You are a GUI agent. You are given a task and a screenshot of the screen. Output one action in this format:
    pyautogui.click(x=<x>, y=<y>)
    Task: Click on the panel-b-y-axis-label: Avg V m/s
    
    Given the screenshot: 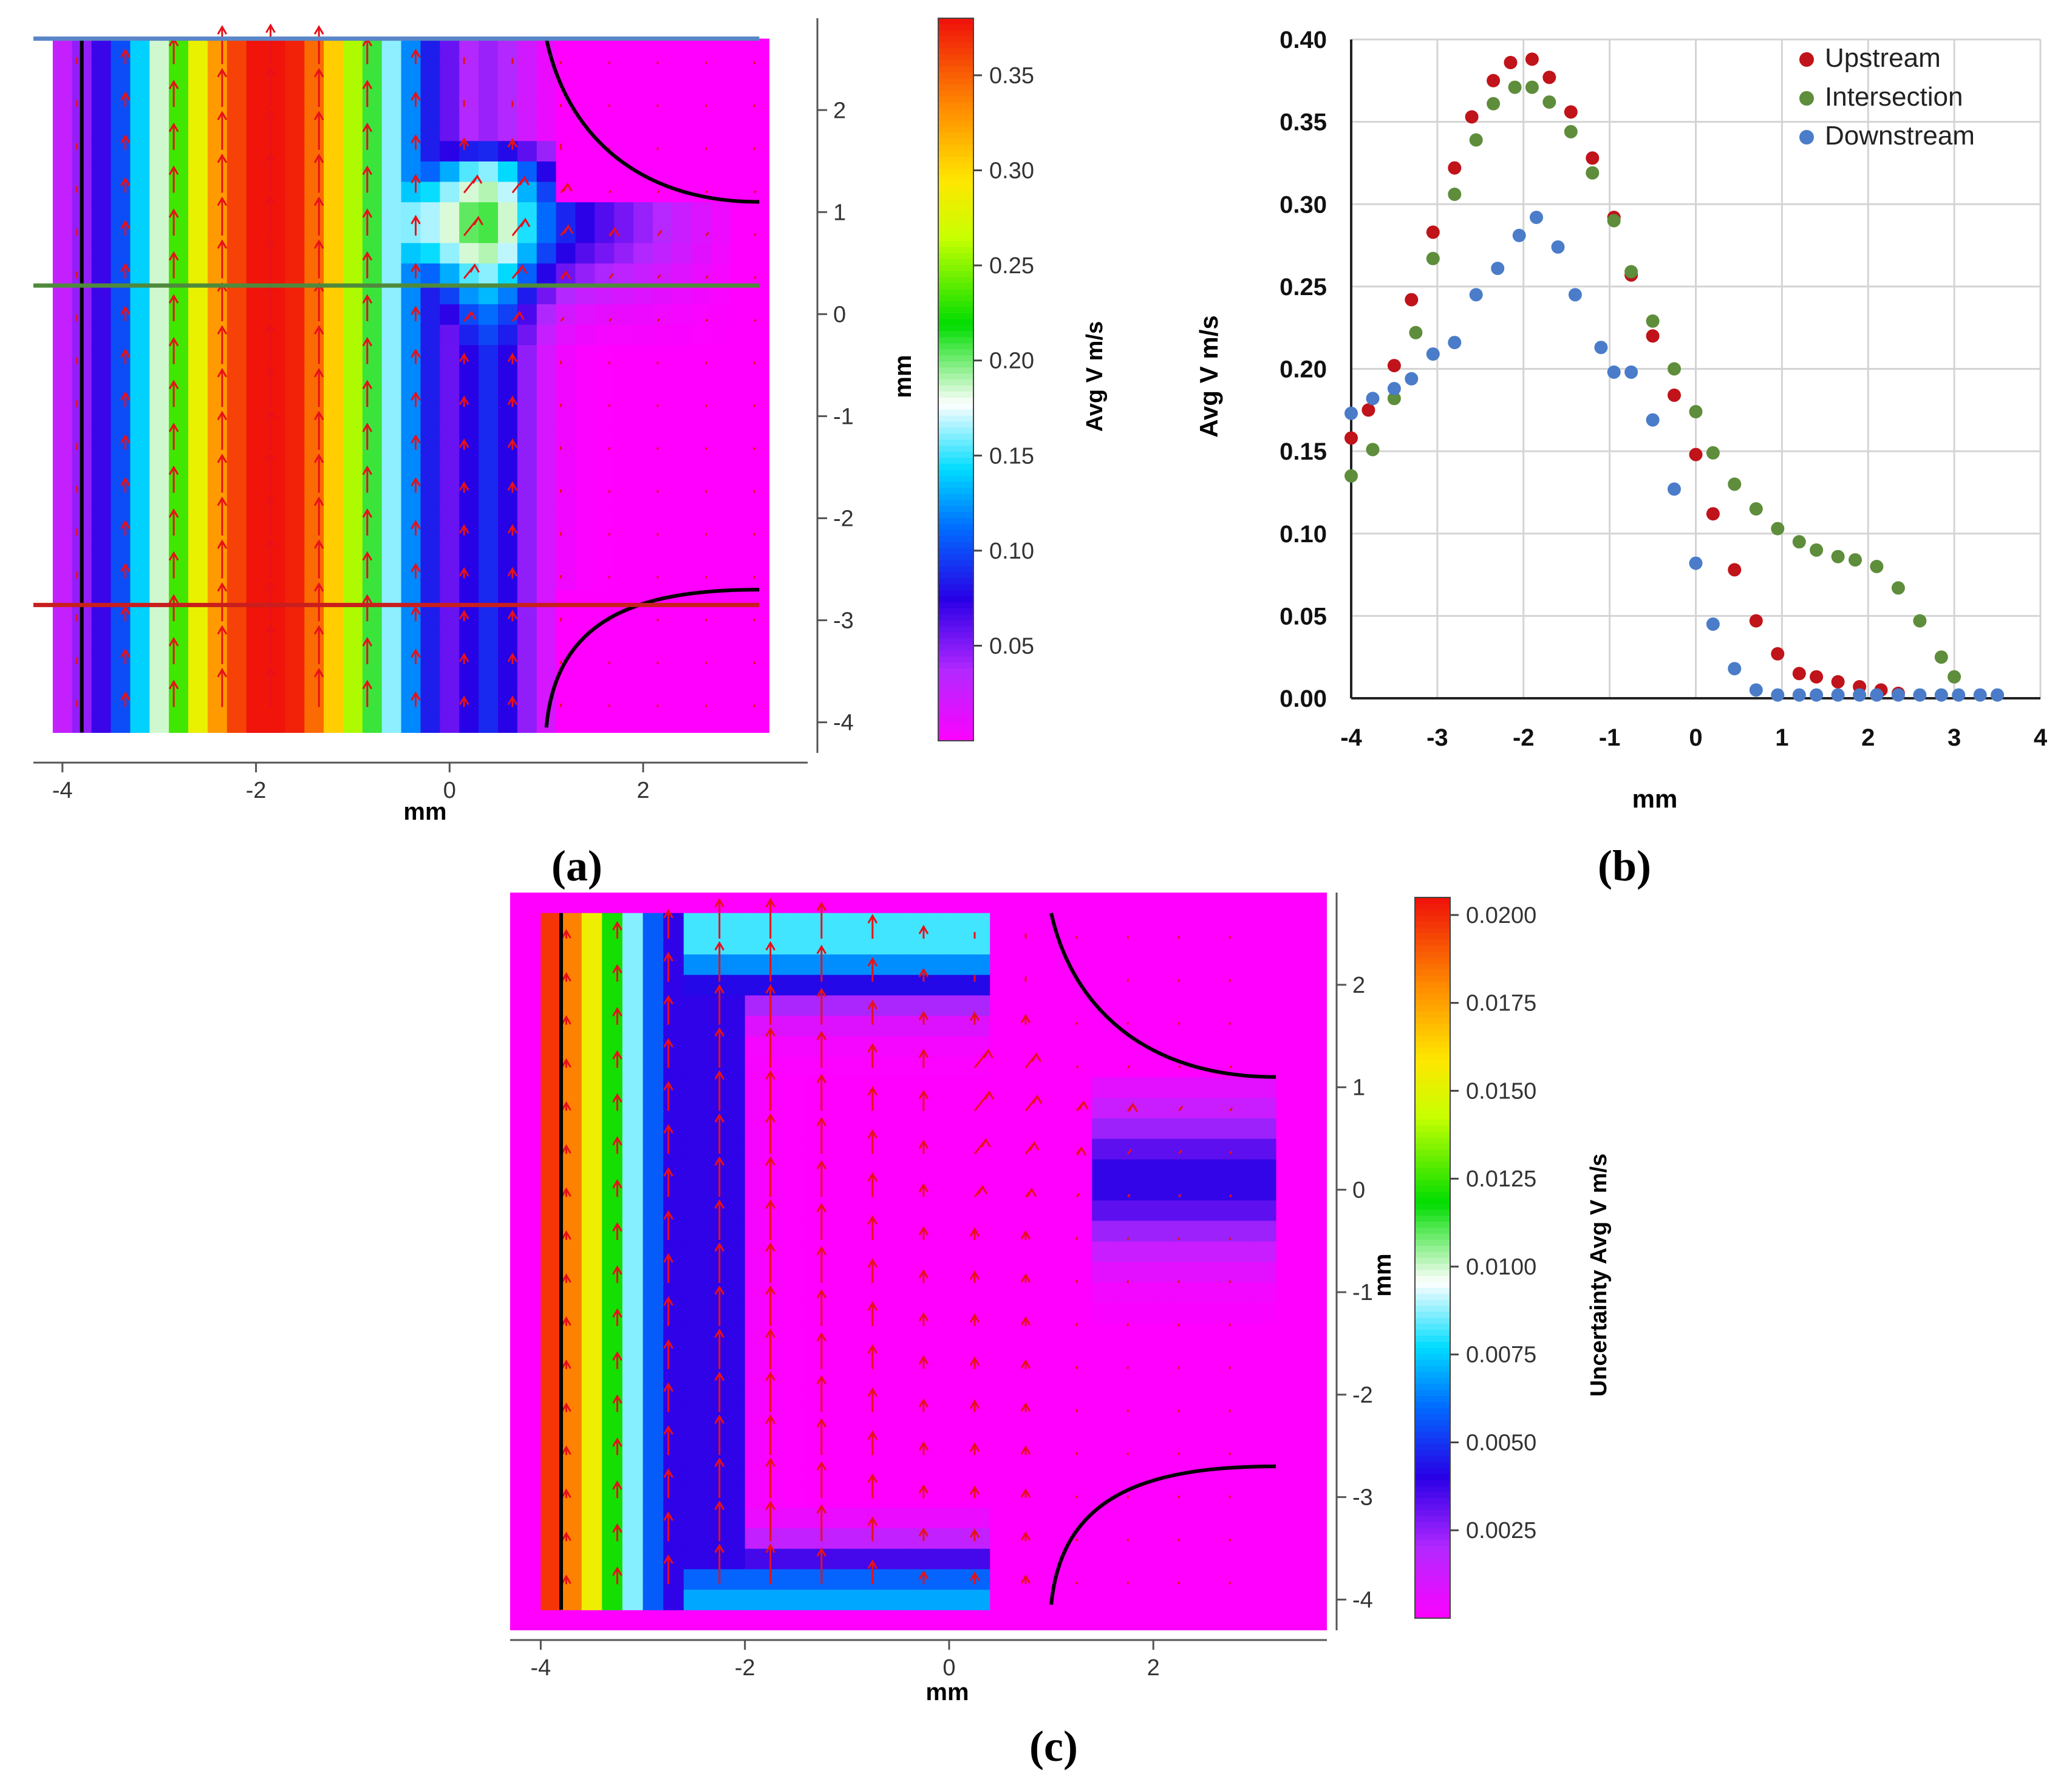 What is the action you would take?
    pyautogui.click(x=1208, y=376)
    